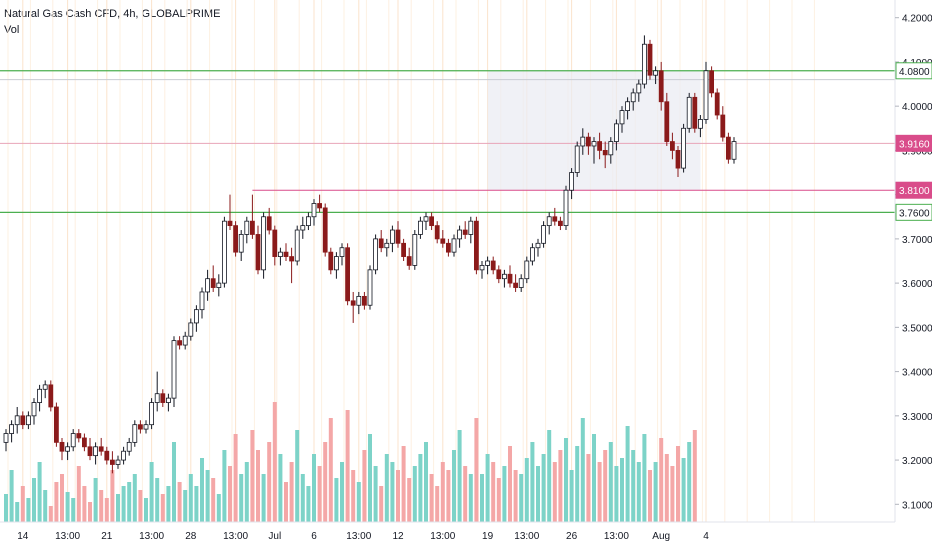 The image size is (932, 550). What do you see at coordinates (112, 14) in the screenshot?
I see `chart-title: Natural Gas Cash CFD, 4h, GLOBALPRIME` at bounding box center [112, 14].